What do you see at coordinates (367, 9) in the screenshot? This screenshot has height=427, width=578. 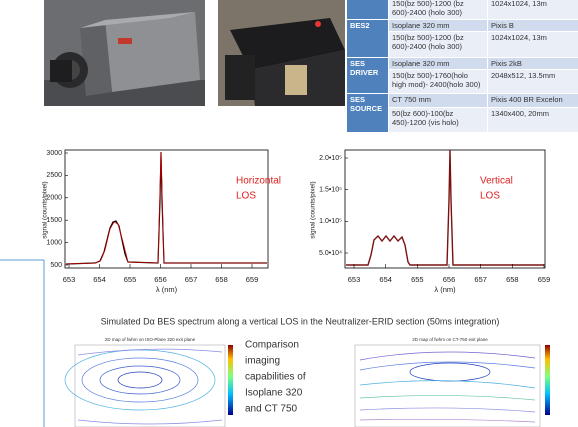 I see `table-cell` at bounding box center [367, 9].